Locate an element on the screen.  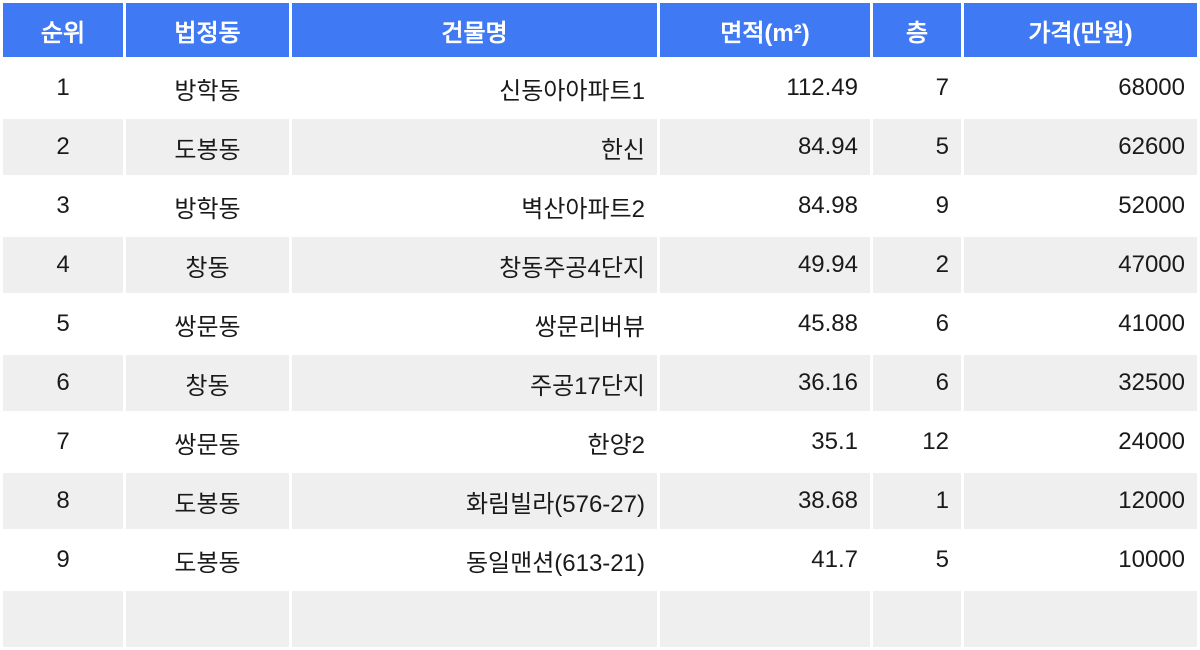
cell-price: 24000 is located at coordinates (1080, 442).